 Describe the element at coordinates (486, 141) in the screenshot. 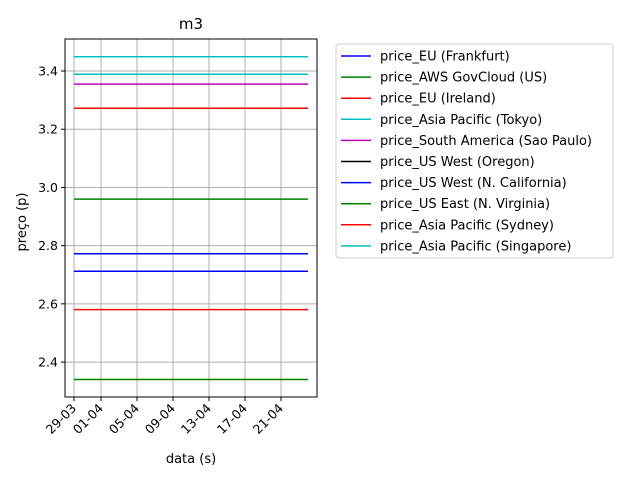

I see `legend-entry-label: price_South America (Sao Paulo)` at that location.